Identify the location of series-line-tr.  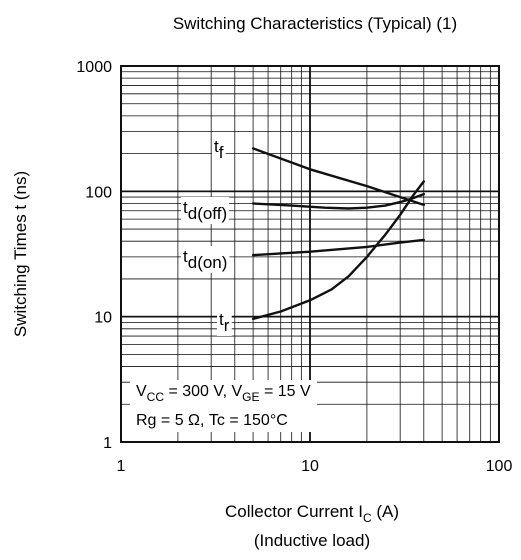
(338, 250).